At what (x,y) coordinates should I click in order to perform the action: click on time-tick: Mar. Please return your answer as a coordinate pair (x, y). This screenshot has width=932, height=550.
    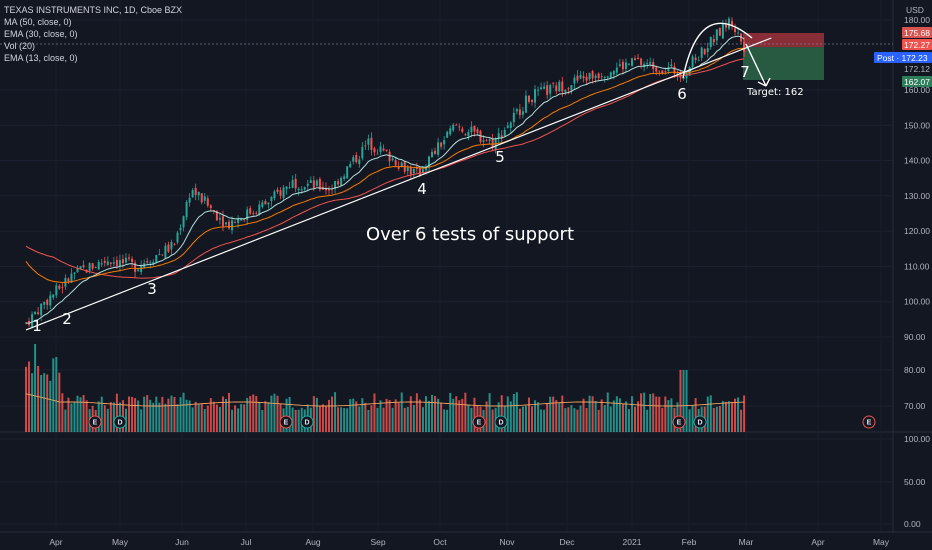
    Looking at the image, I should click on (746, 542).